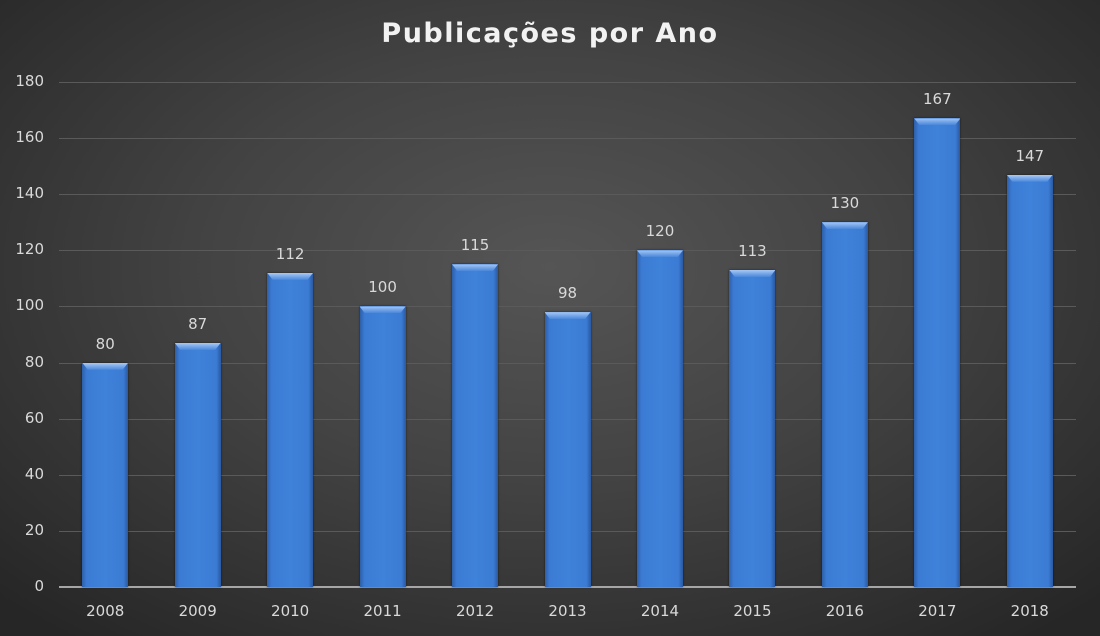 The image size is (1100, 636). Describe the element at coordinates (475, 425) in the screenshot. I see `bar-2012` at that location.